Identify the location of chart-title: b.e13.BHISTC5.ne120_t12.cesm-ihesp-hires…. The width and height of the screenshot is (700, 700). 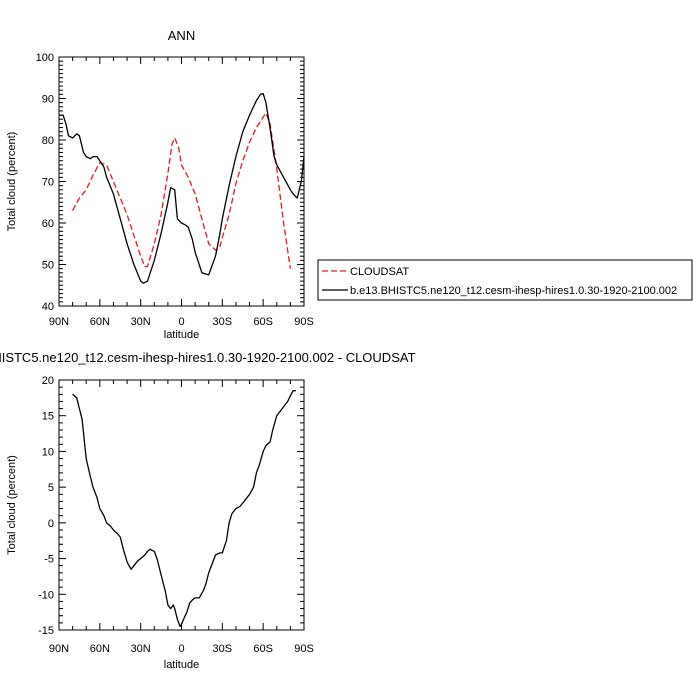
(208, 357).